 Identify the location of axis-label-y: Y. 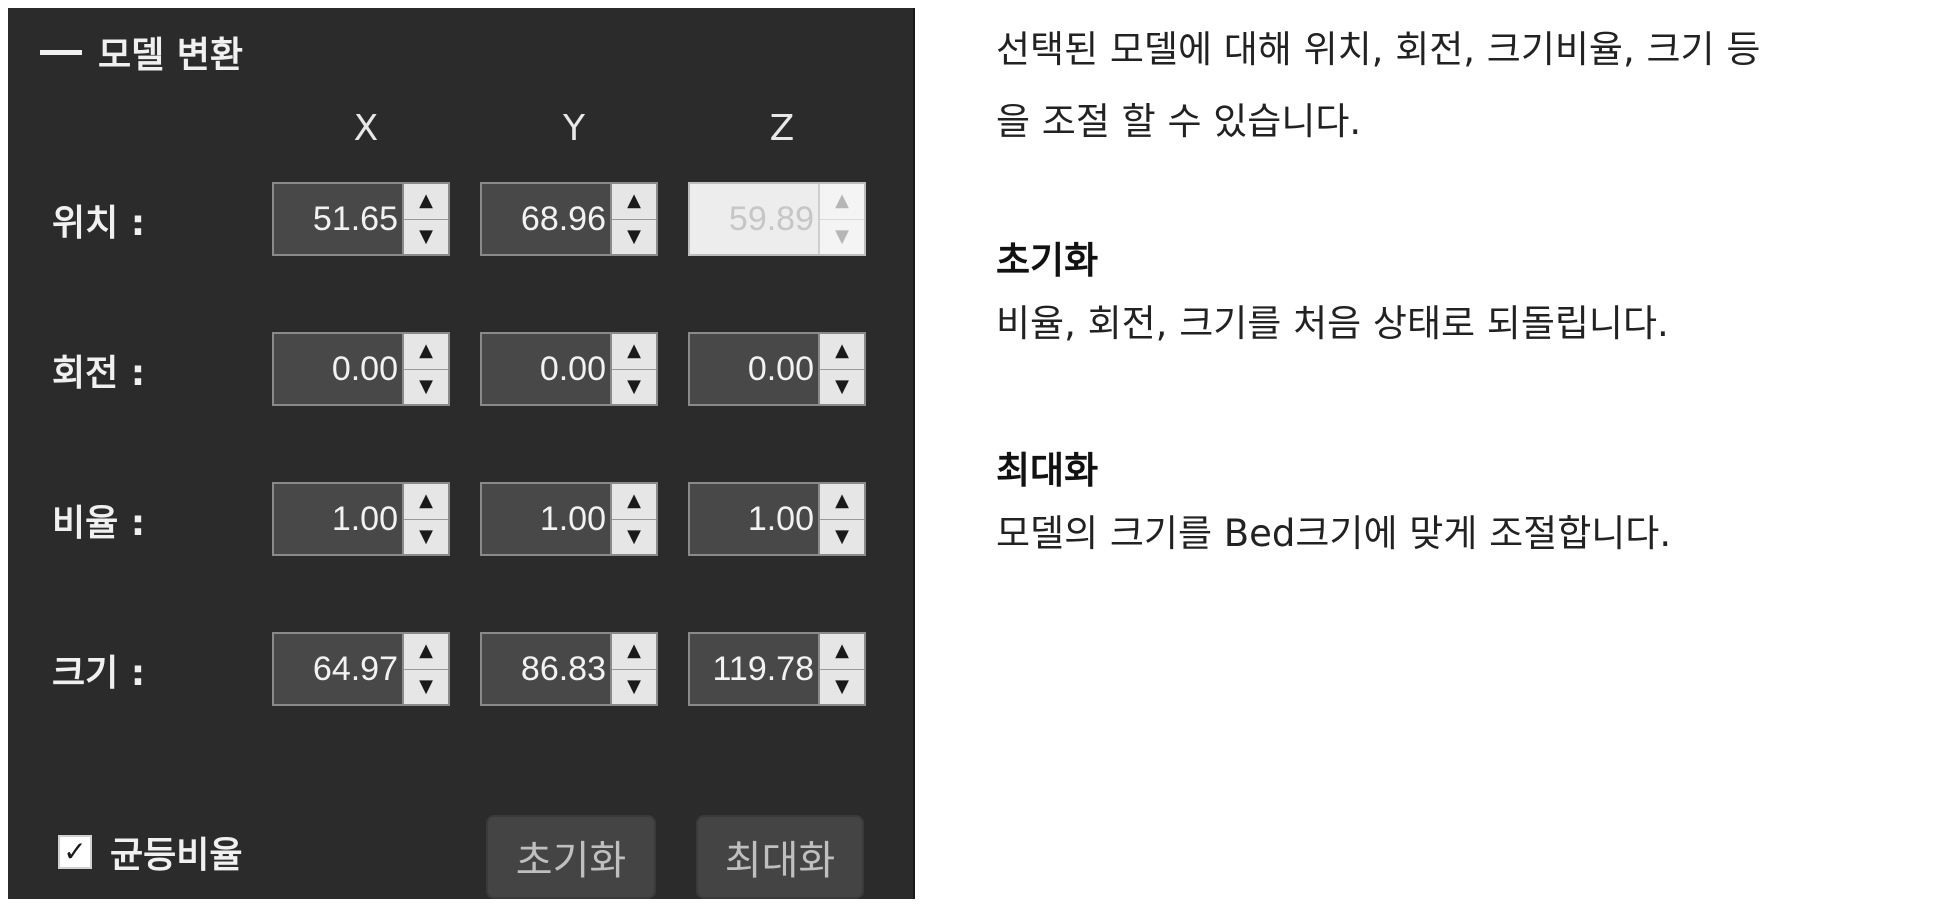
(574, 128).